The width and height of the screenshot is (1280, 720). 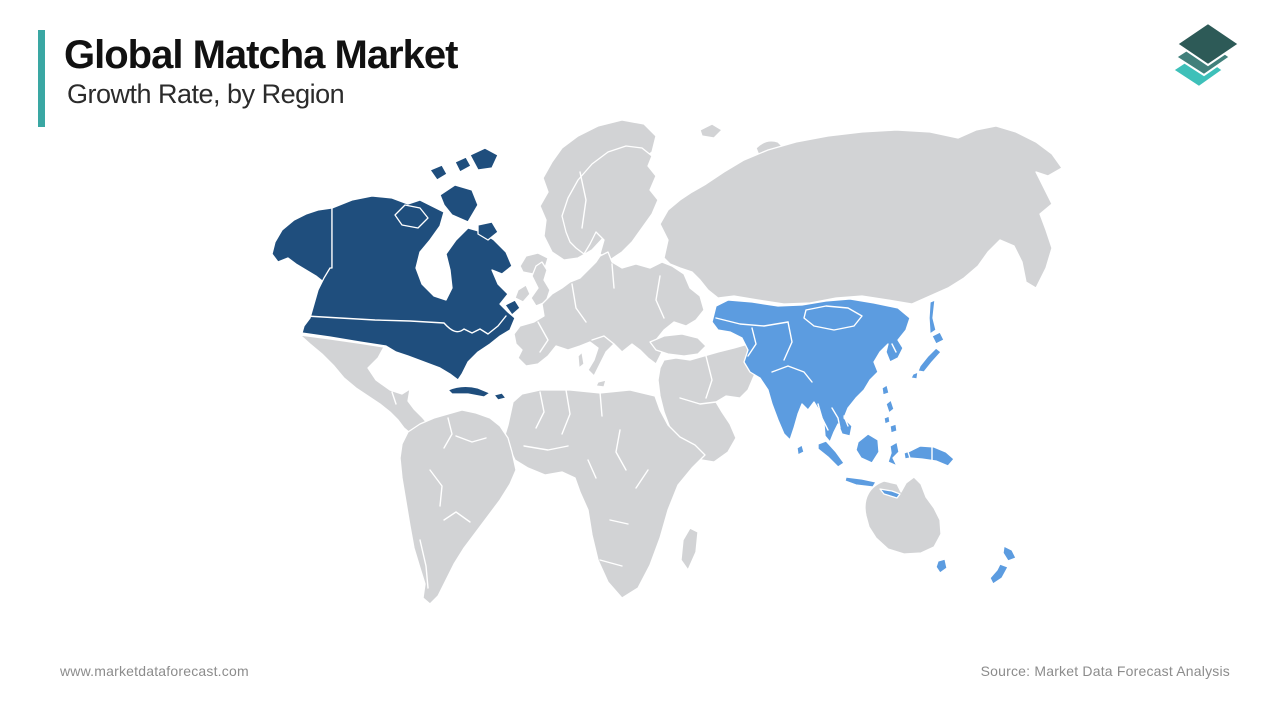 I want to click on lesser-sunda, so click(x=890, y=493).